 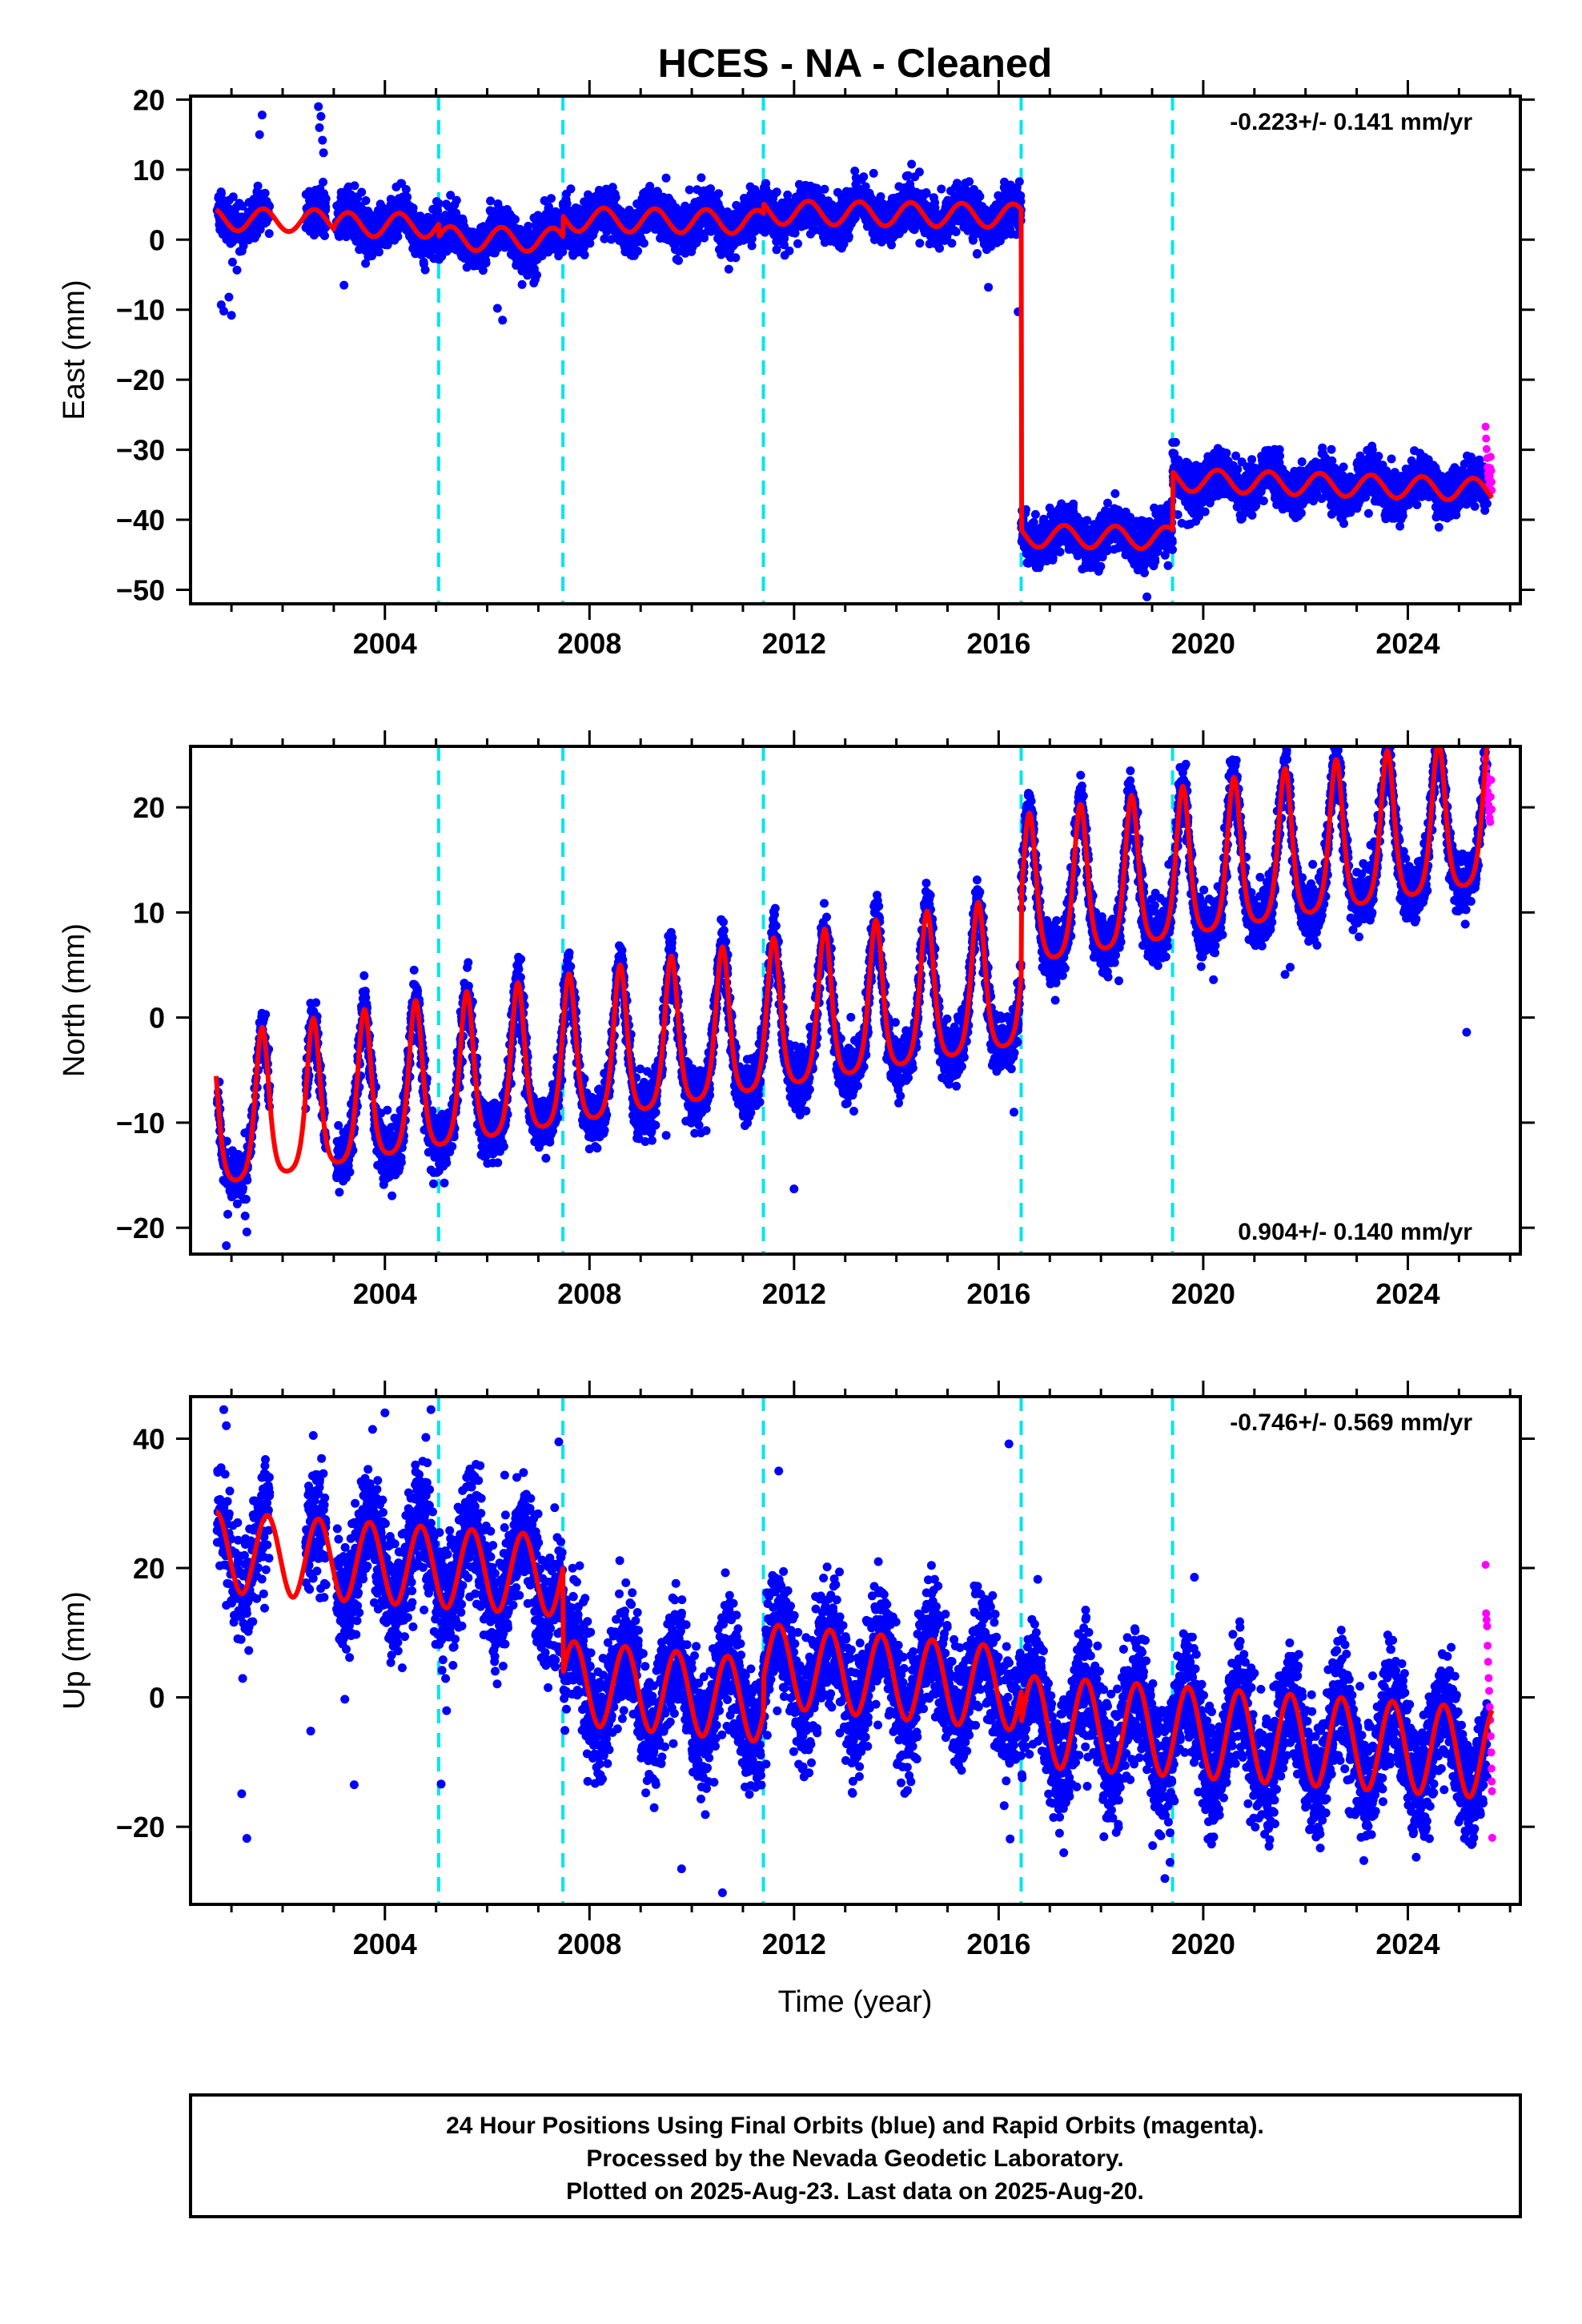 What do you see at coordinates (589, 1294) in the screenshot?
I see `north-x-tick-label-1: 2008` at bounding box center [589, 1294].